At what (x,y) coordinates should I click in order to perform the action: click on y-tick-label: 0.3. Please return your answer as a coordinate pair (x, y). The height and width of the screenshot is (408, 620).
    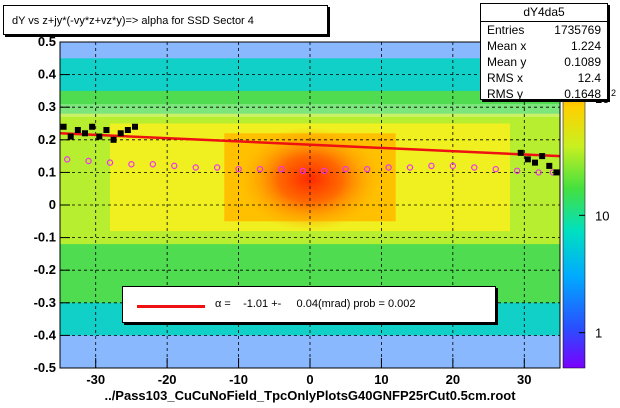
    Looking at the image, I should click on (47, 106).